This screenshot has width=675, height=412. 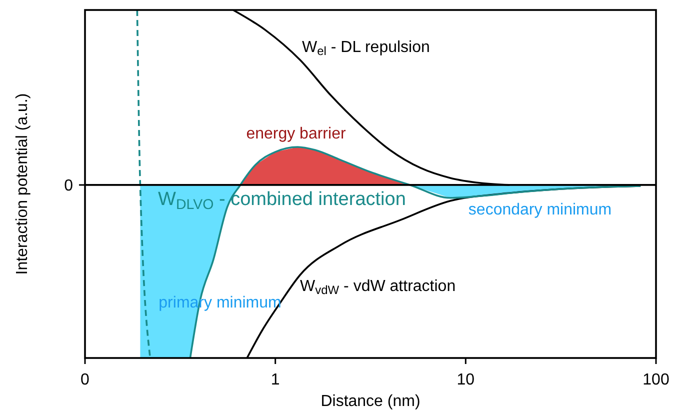 What do you see at coordinates (69, 186) in the screenshot?
I see `ref-line-label: 0` at bounding box center [69, 186].